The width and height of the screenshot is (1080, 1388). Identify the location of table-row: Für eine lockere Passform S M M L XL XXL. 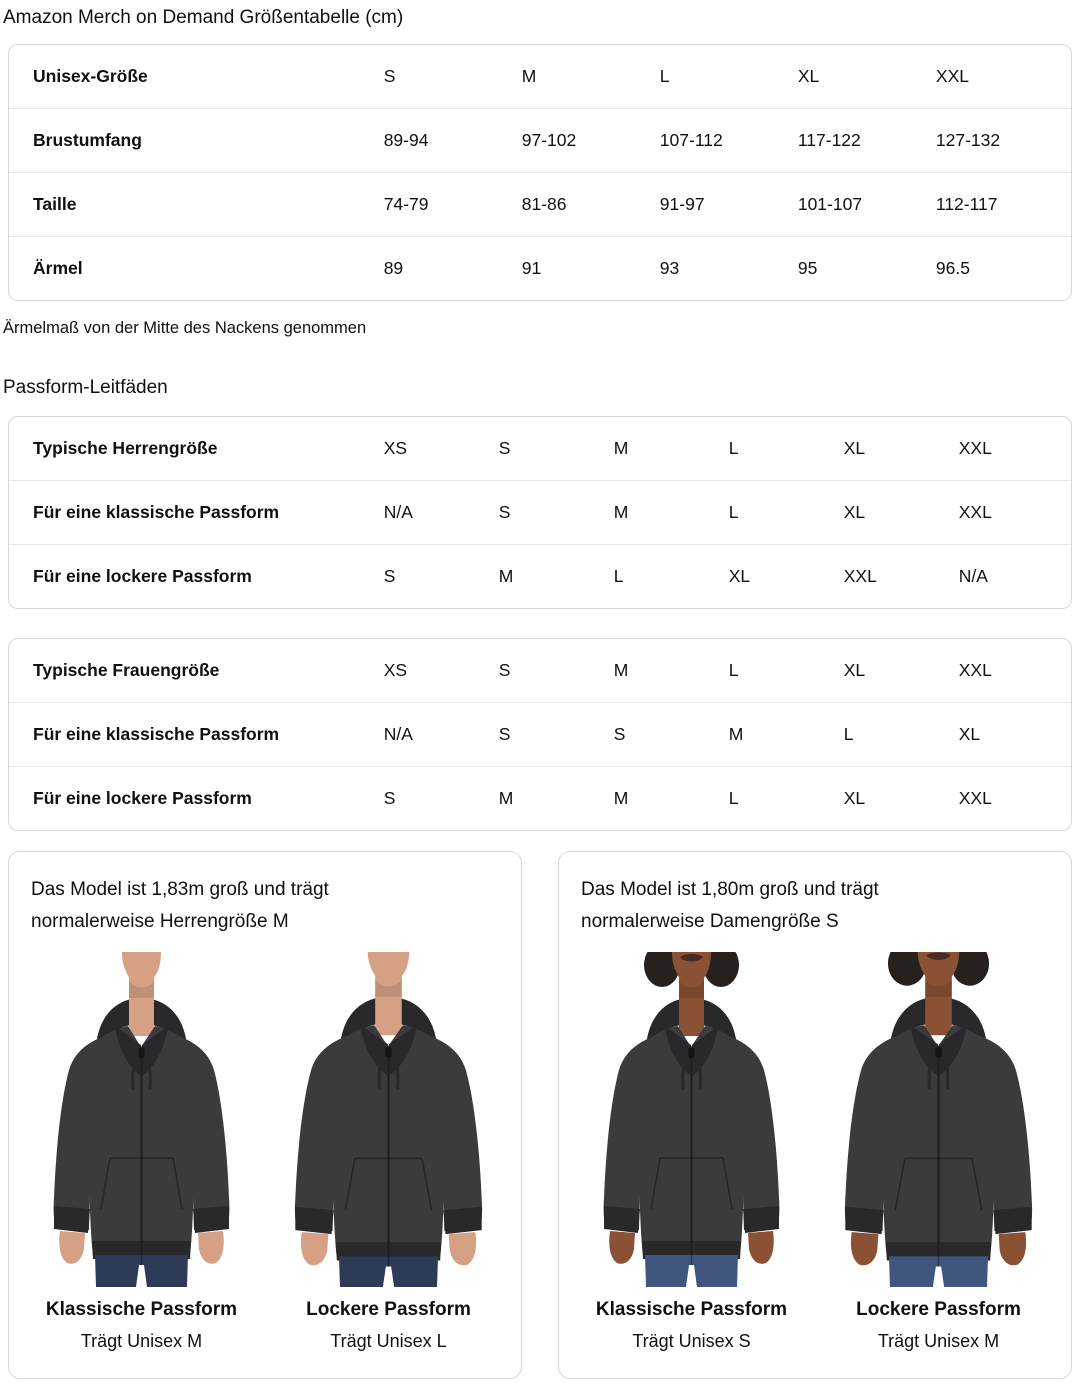
(540, 798).